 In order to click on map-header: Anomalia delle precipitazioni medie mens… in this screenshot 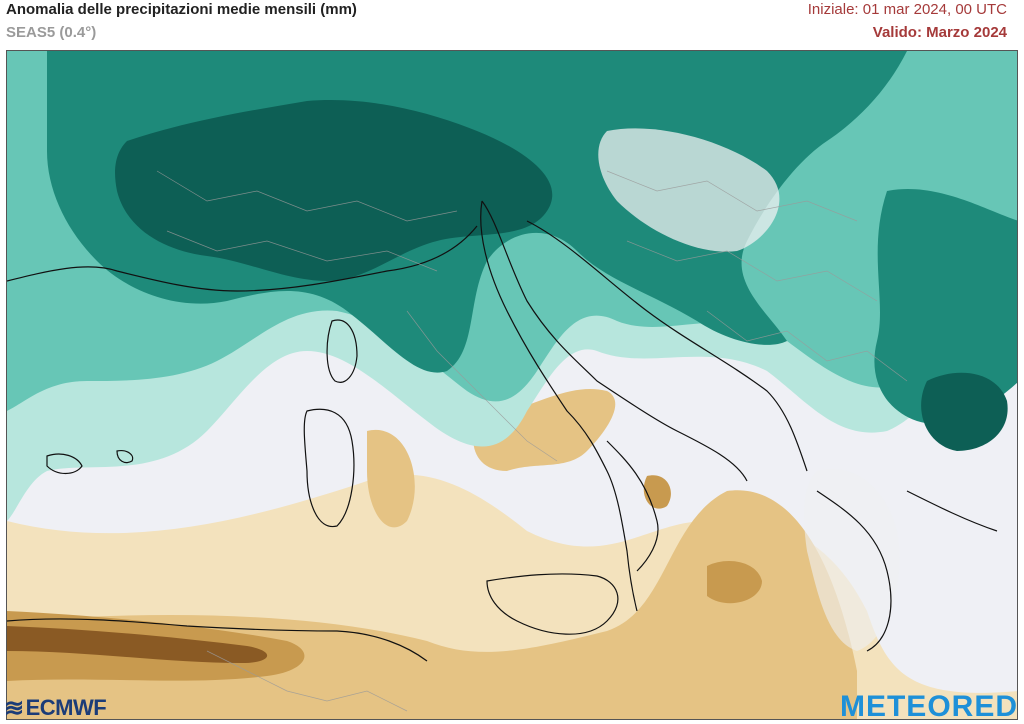, I will do `click(512, 25)`.